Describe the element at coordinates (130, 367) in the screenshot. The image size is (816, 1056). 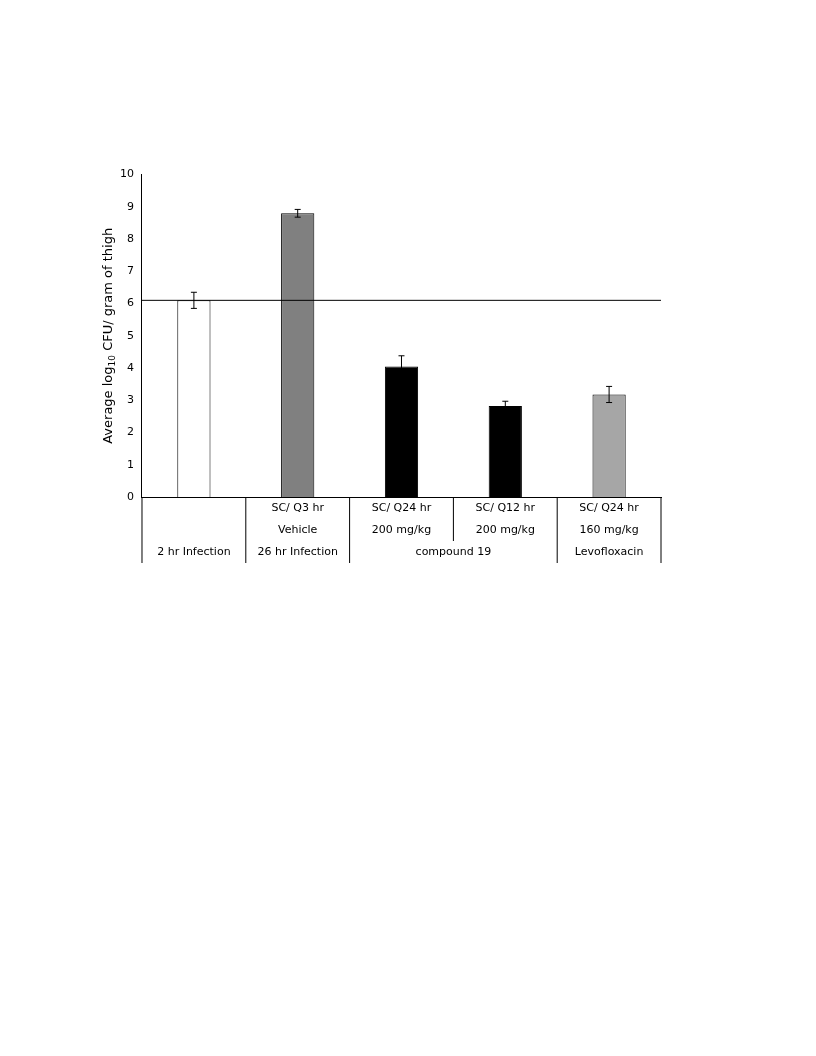
I see `y-tick-label: 4` at that location.